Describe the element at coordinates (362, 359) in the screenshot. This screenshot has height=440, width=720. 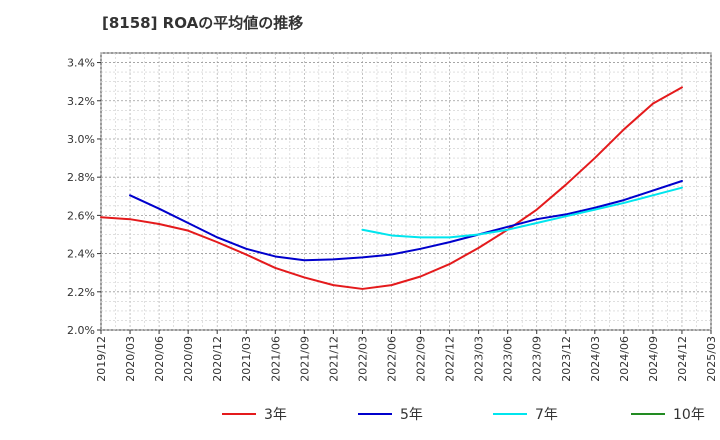
I see `x-tick-label: 2022/03` at that location.